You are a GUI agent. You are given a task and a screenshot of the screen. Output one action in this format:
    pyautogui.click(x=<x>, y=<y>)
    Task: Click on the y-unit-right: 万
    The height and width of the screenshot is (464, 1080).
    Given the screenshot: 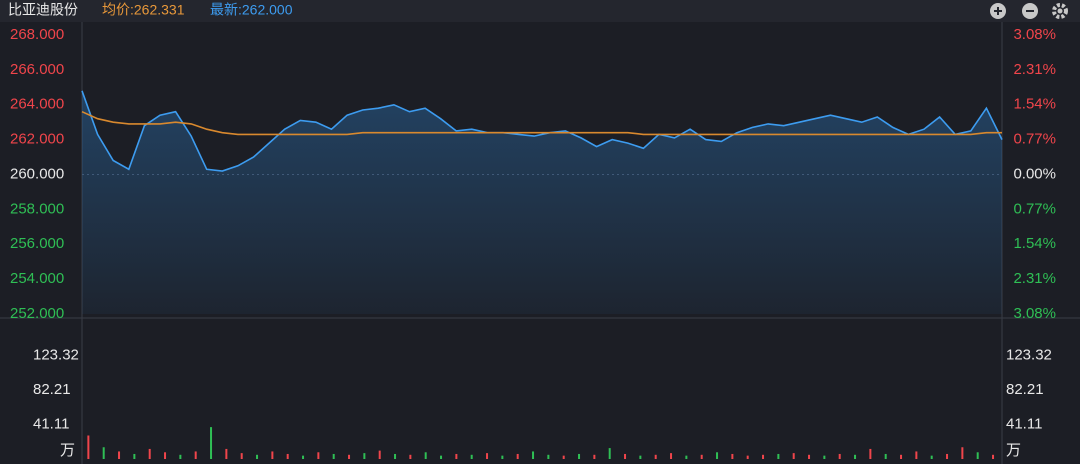 What is the action you would take?
    pyautogui.click(x=1013, y=450)
    